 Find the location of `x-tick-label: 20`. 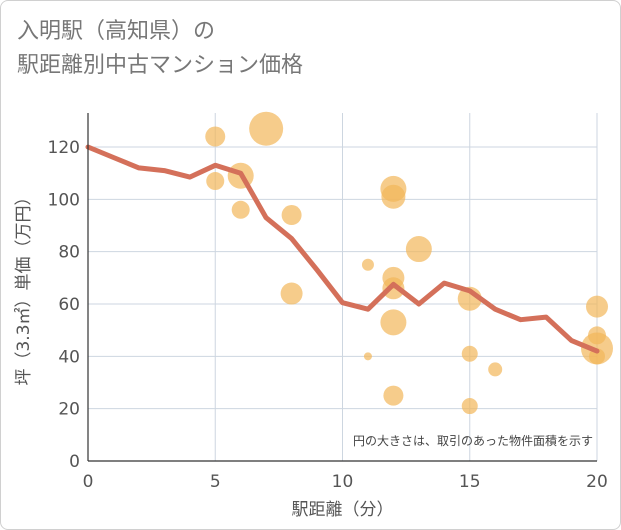

x-tick-label: 20 is located at coordinates (597, 482).